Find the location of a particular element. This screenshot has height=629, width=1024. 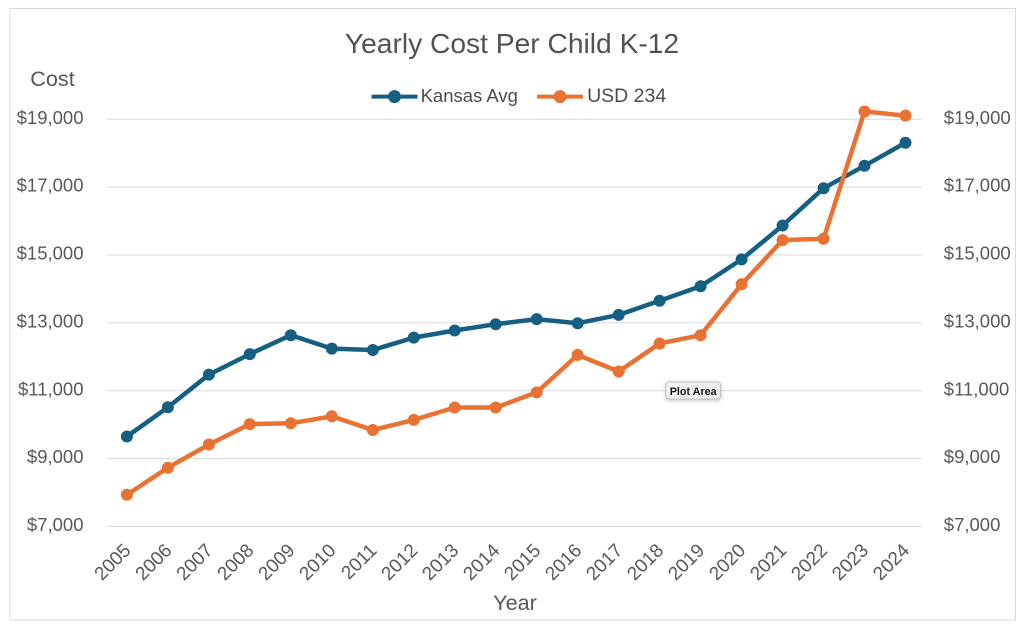

svg-text: Yearly Cost Per Child K-12 is located at coordinates (512, 43).